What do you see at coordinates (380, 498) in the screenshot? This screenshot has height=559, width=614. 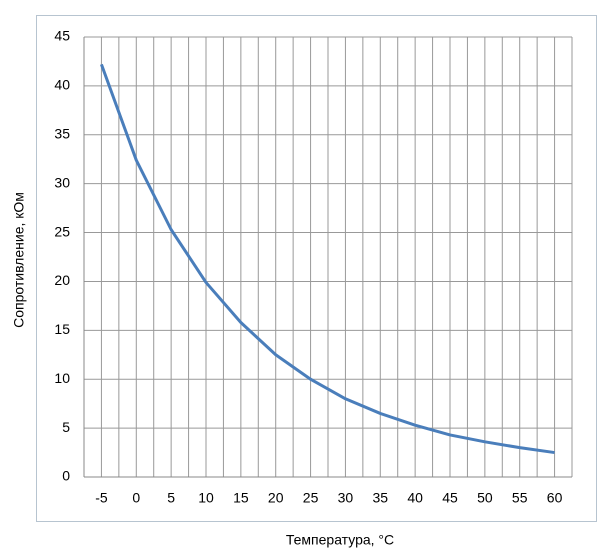 I see `x-tick-label: 35` at bounding box center [380, 498].